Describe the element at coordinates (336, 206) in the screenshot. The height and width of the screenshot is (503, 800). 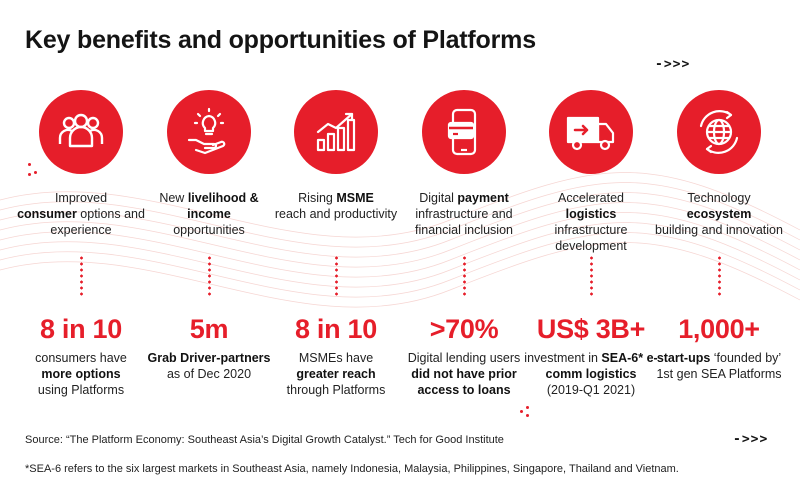
I see `benefit-text: Rising MSME reach and productivity` at that location.